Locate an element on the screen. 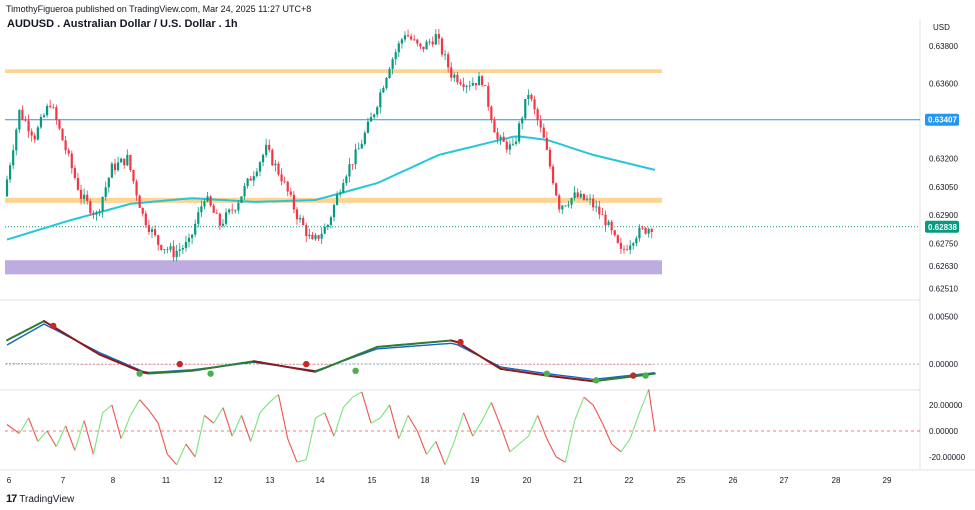 Image resolution: width=975 pixels, height=510 pixels. time-tick-label: 27 is located at coordinates (784, 480).